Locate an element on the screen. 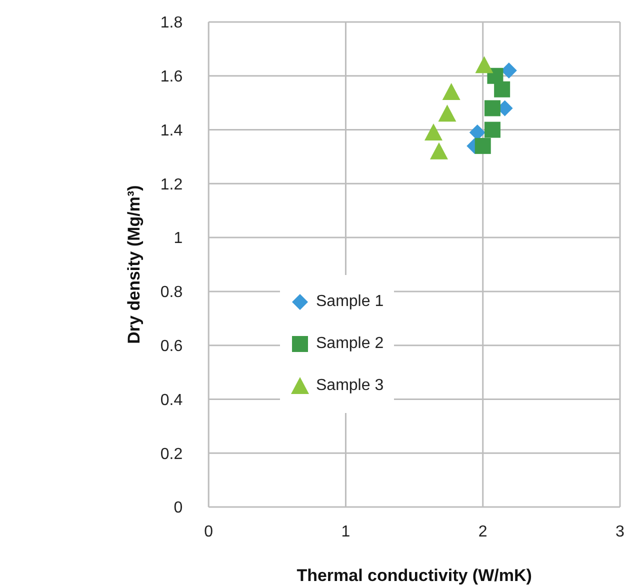 This screenshot has height=585, width=624. y-tick-label: 1.8 is located at coordinates (171, 23).